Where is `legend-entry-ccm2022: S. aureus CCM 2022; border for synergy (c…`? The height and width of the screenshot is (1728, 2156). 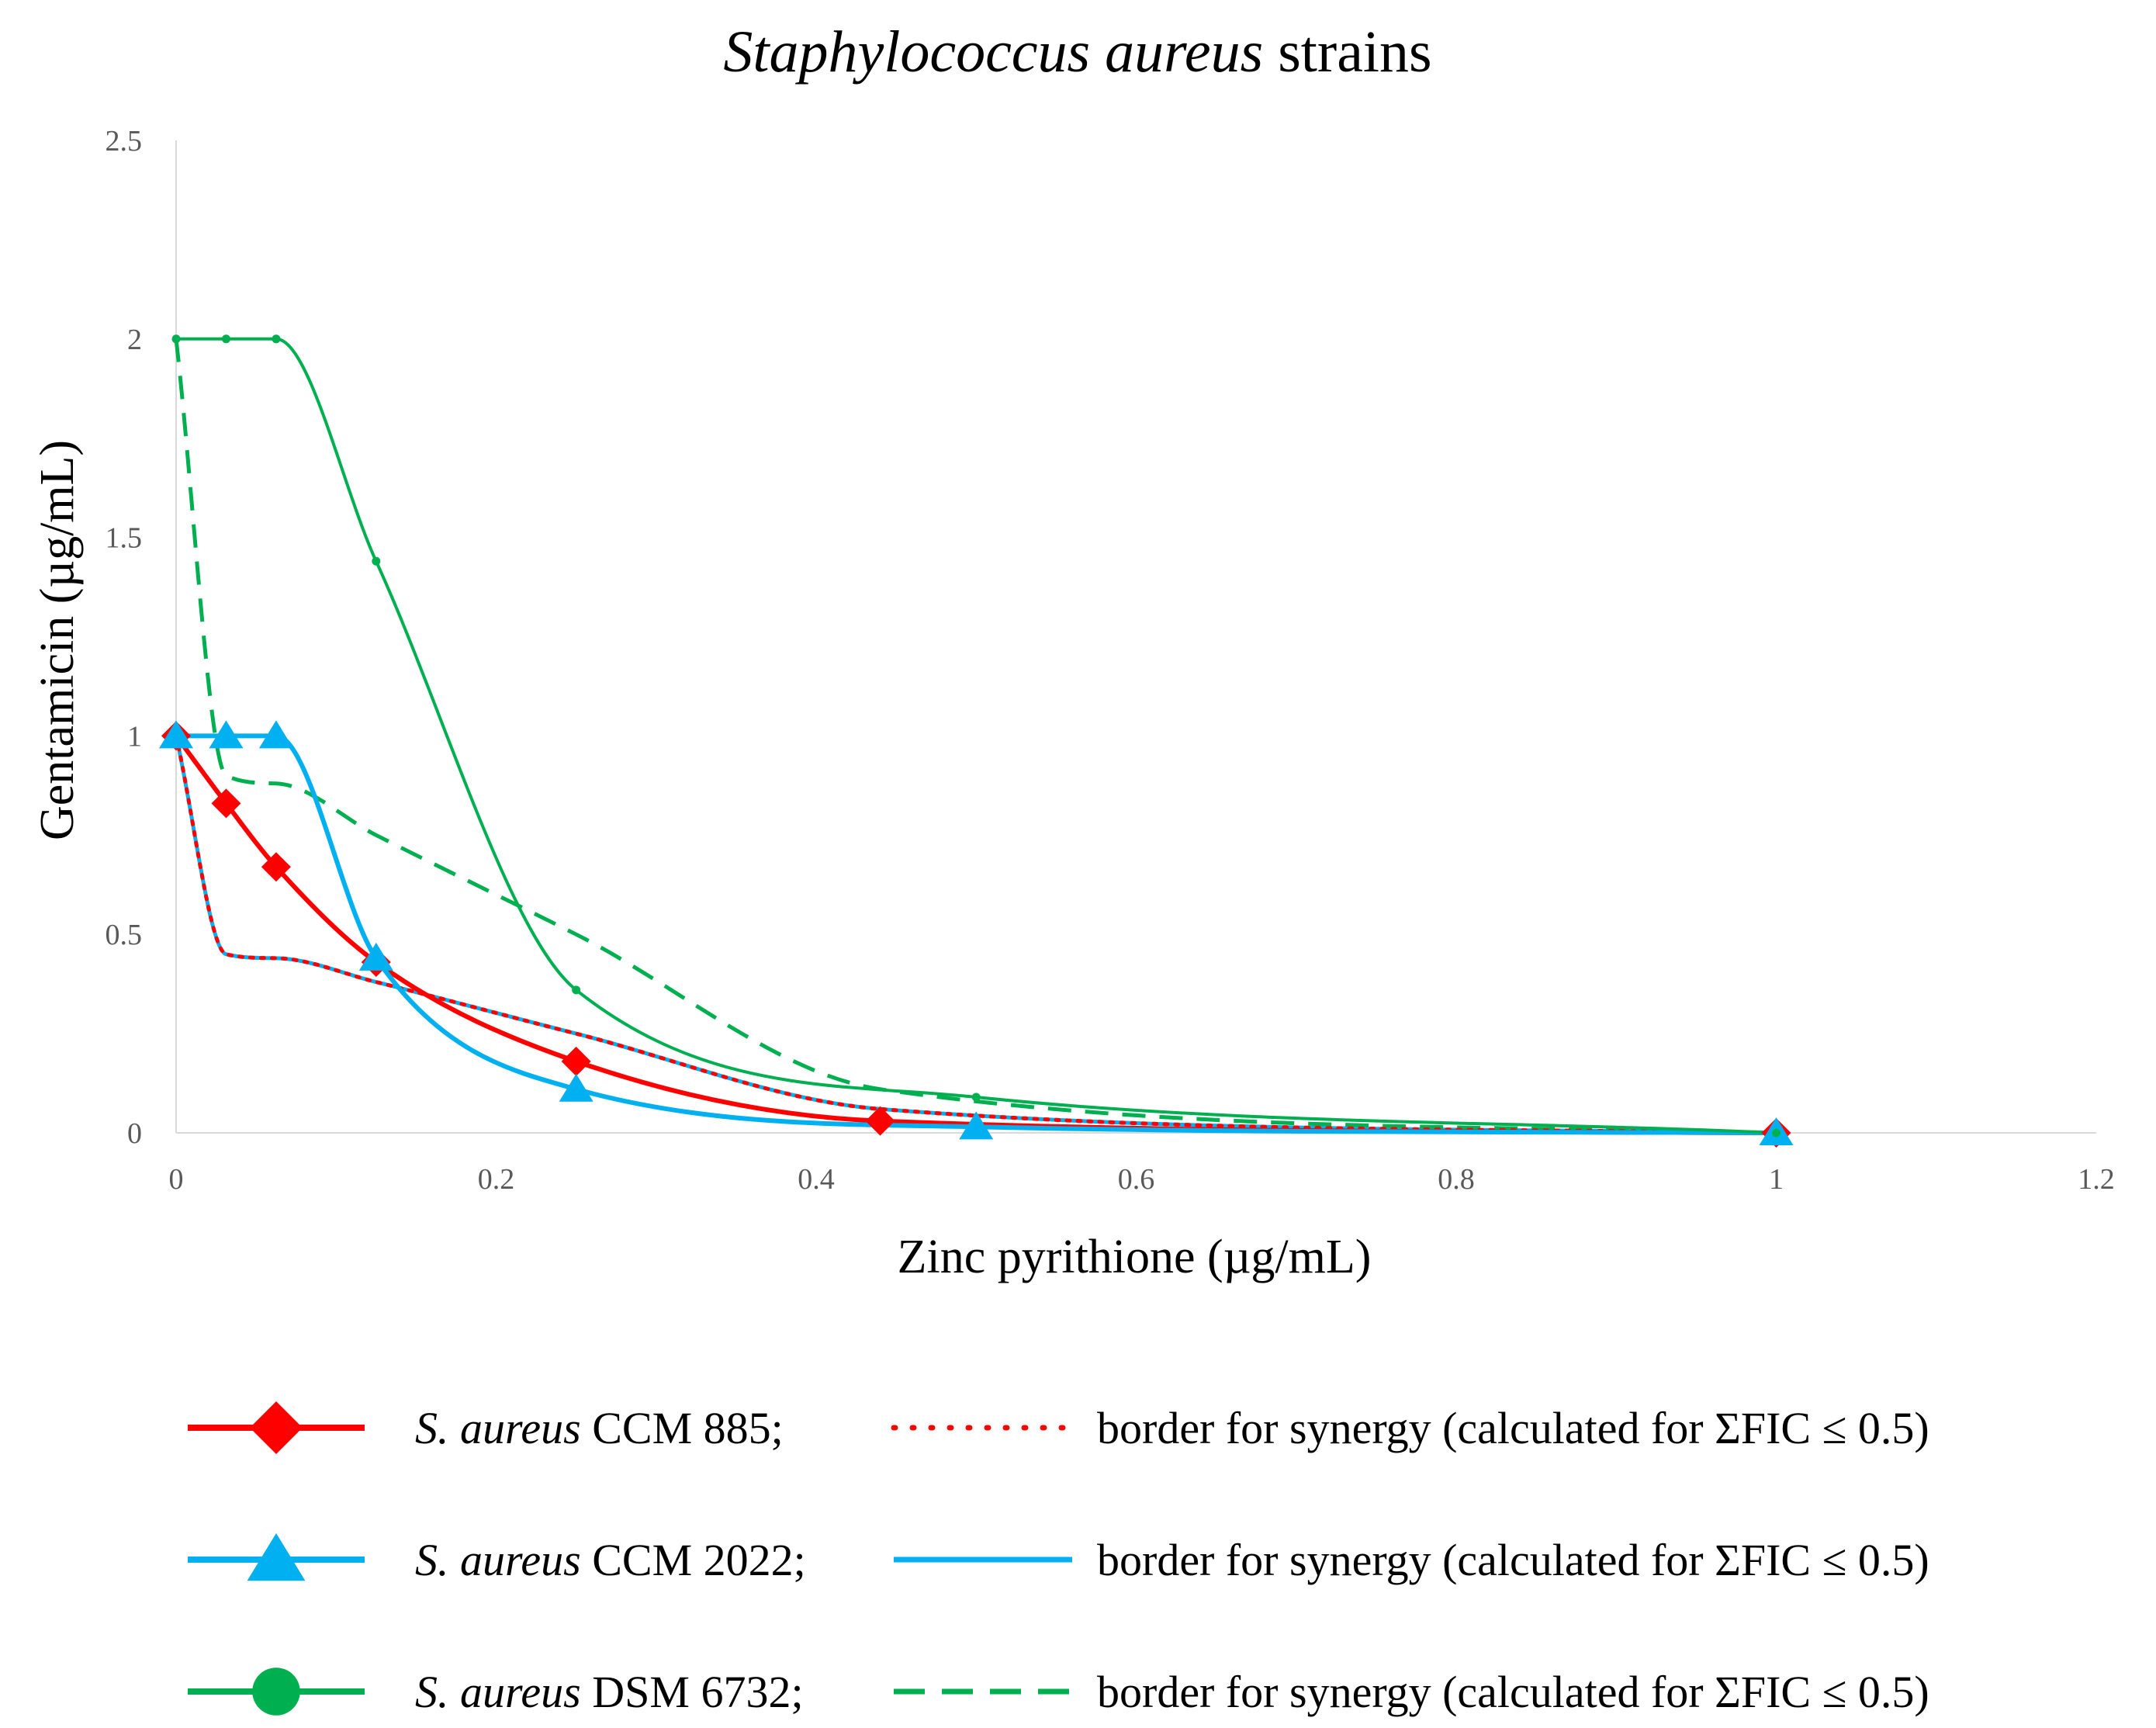
legend-entry-ccm2022: S. aureus CCM 2022; border for synergy (c… is located at coordinates (1058, 1559).